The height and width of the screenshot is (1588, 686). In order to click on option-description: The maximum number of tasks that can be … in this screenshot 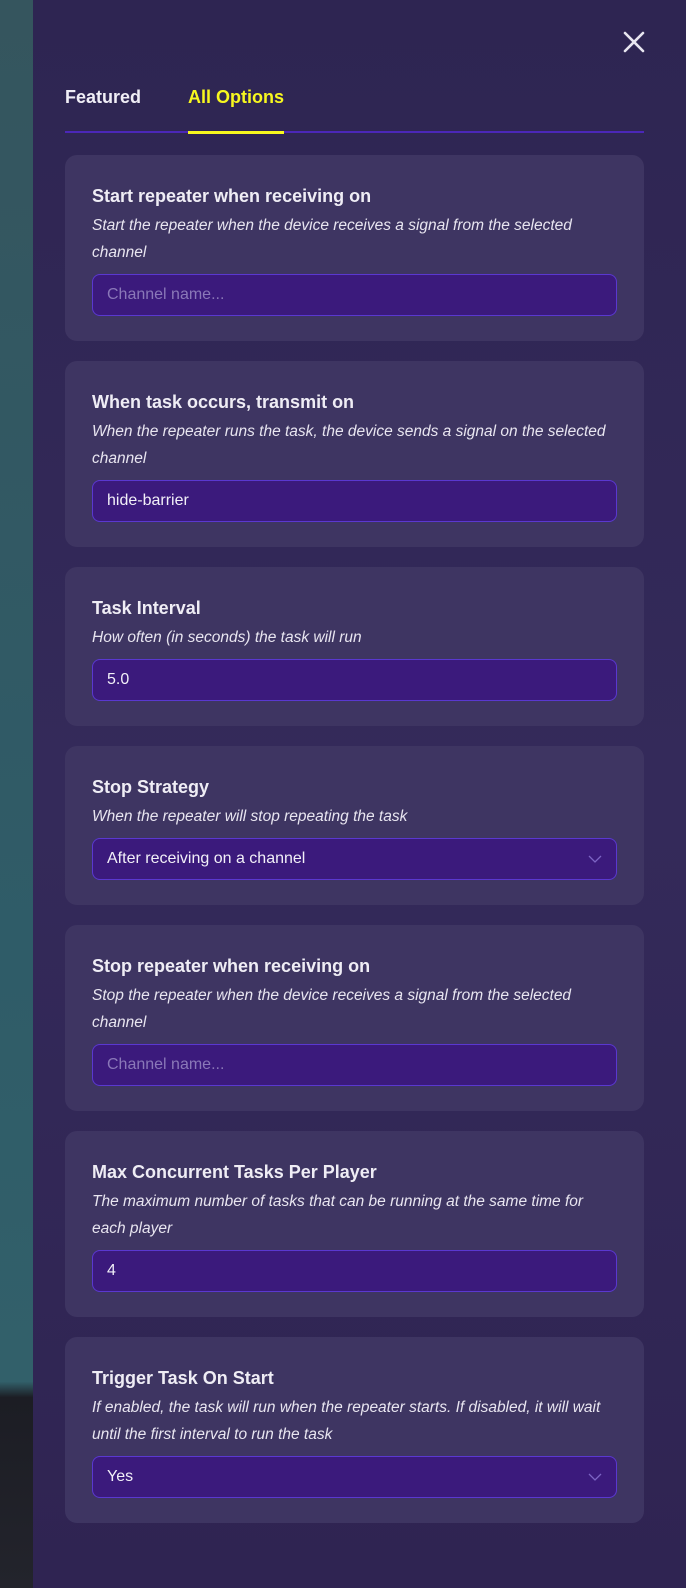, I will do `click(338, 1215)`.